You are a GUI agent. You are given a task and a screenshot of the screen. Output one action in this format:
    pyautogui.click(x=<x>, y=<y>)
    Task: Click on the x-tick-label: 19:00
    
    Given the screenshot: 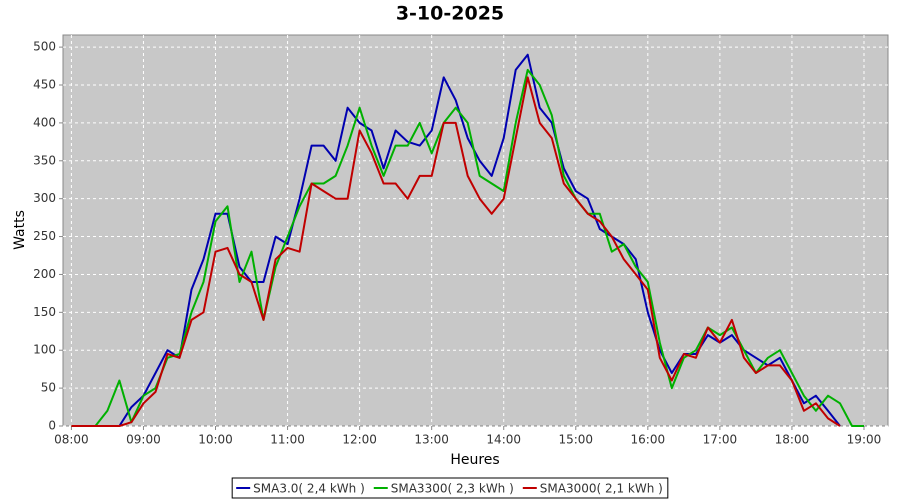 What is the action you would take?
    pyautogui.click(x=864, y=440)
    